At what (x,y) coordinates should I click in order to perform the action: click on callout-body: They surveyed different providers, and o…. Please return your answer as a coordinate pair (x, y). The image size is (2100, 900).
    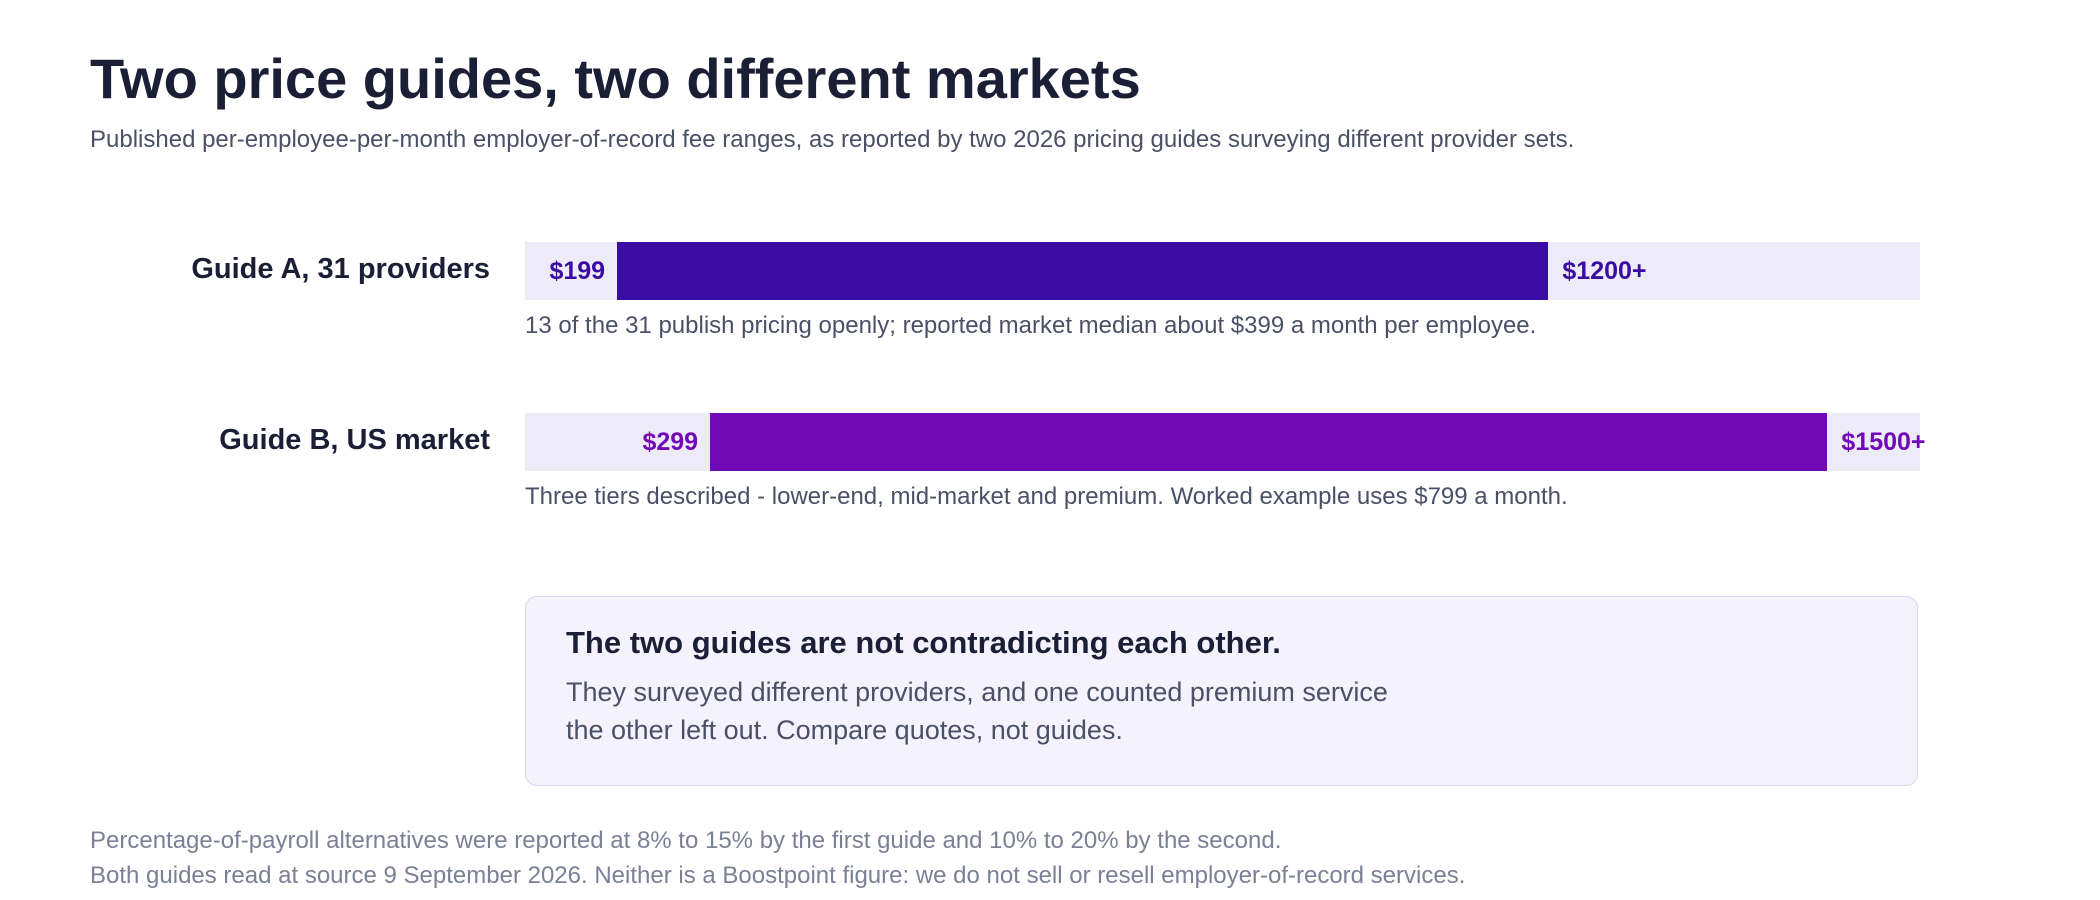
    Looking at the image, I should click on (1016, 711).